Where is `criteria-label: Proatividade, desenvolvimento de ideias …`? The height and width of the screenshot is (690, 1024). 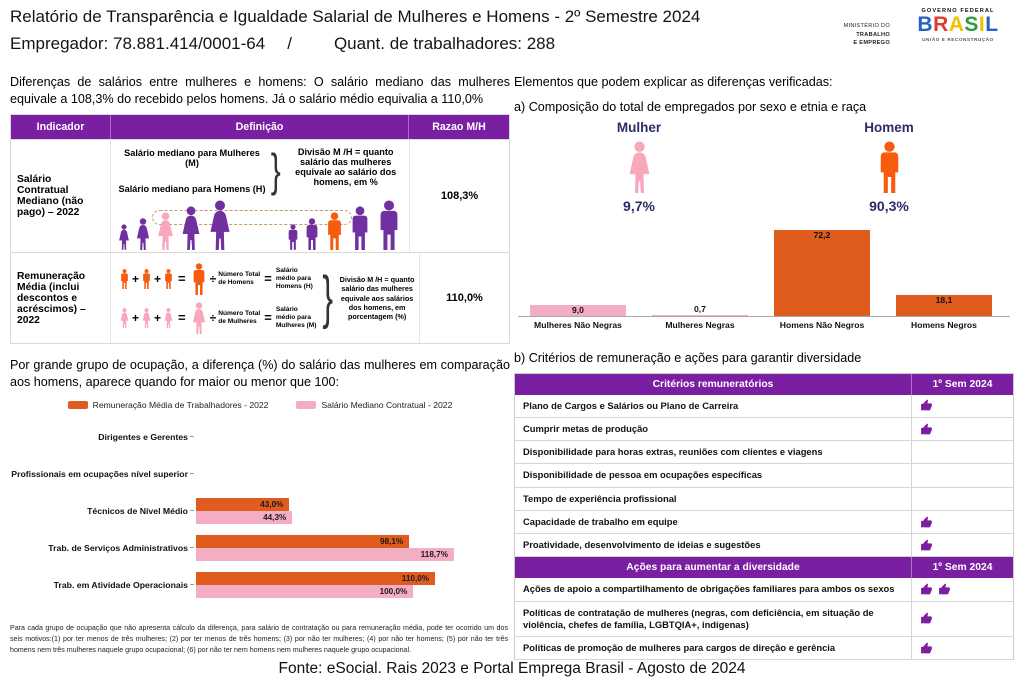
criteria-label: Proatividade, desenvolvimento de ideias … is located at coordinates (642, 545).